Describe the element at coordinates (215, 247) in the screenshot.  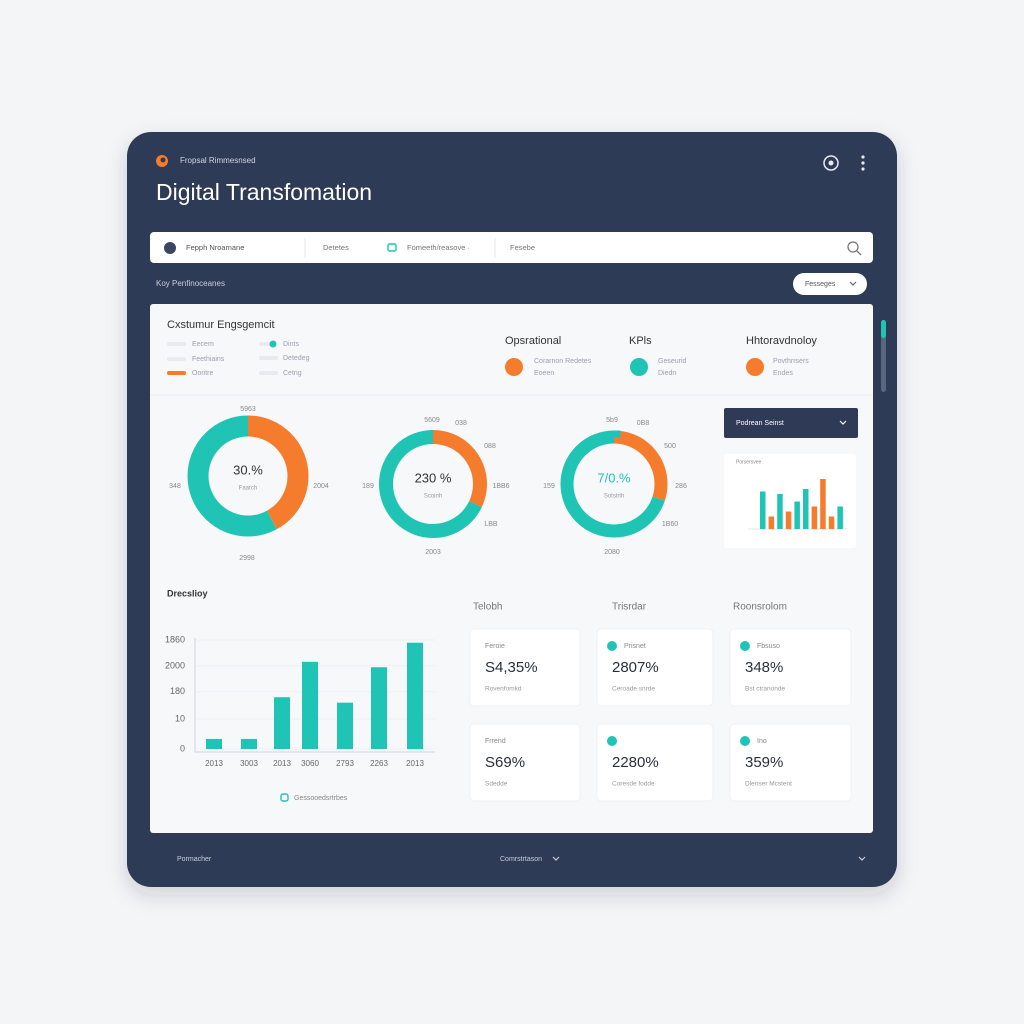
I see `user-name: Fepph Nroamane` at that location.